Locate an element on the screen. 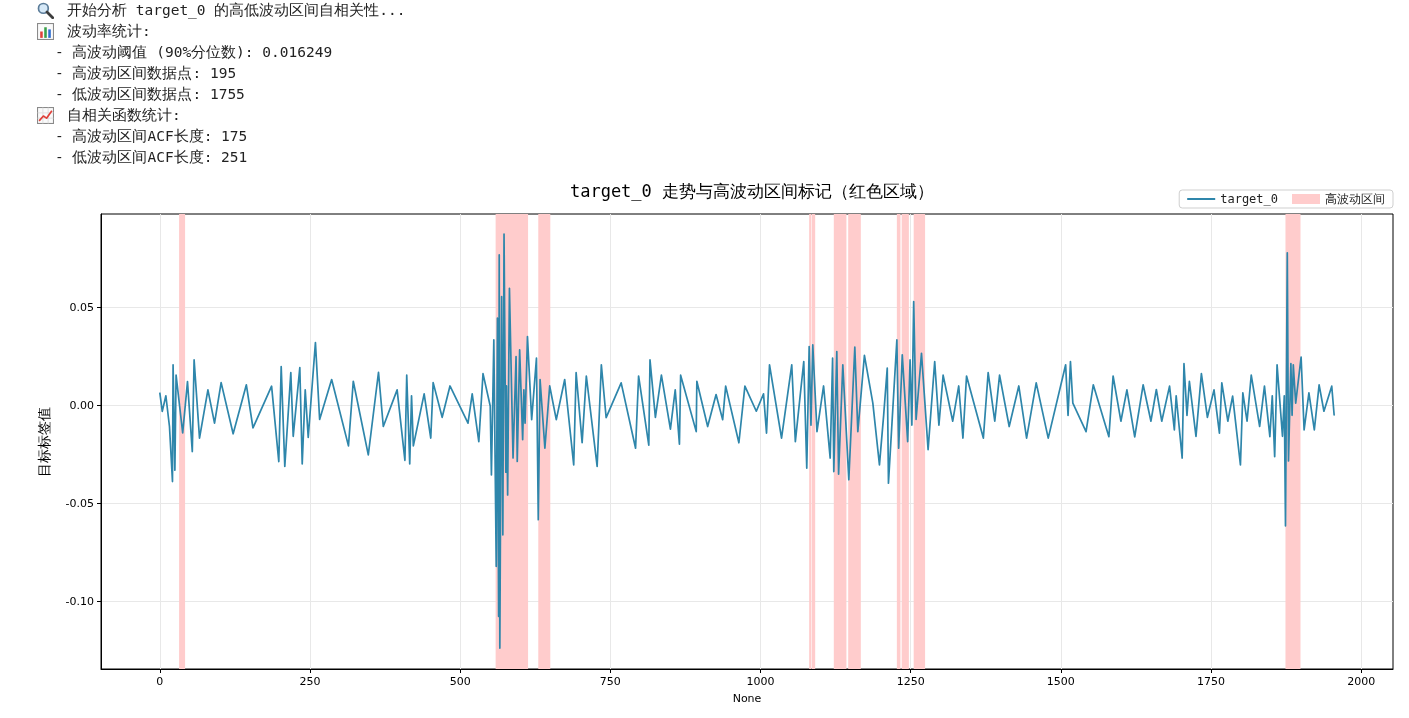  text: 自相关函数统计: is located at coordinates (124, 115).